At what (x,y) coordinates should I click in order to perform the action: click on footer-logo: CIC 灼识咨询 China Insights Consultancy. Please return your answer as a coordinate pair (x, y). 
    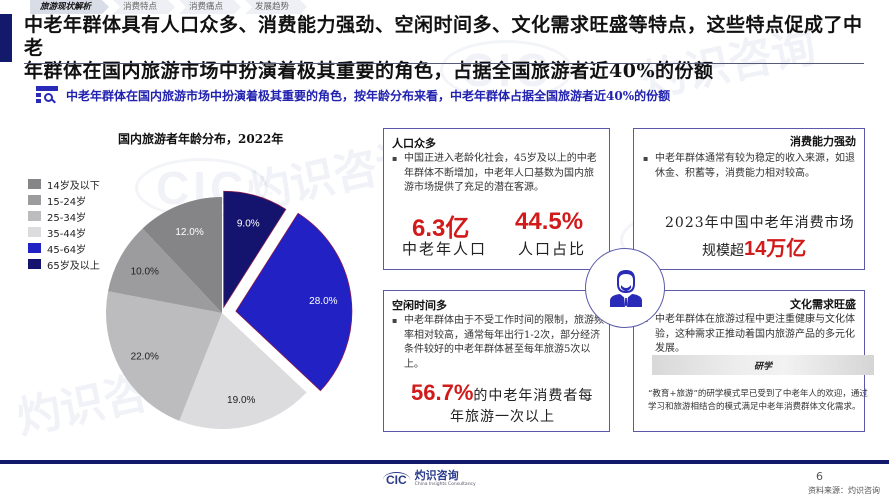
    Looking at the image, I should click on (429, 479).